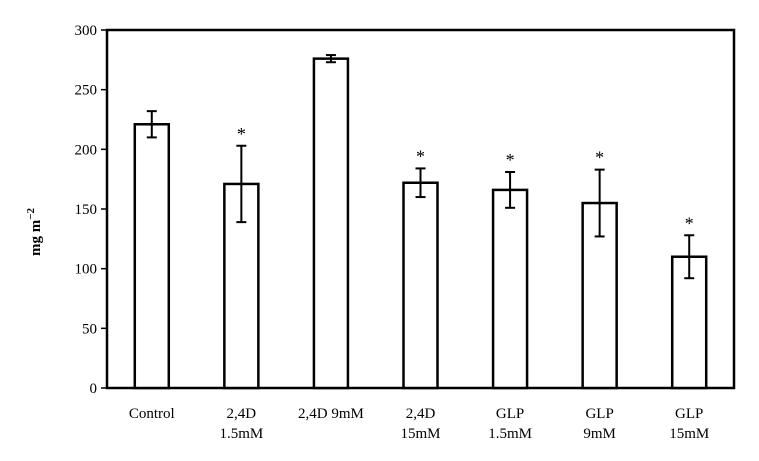 This screenshot has height=461, width=759. I want to click on x-tick-label: 2,4D 15mM, so click(420, 424).